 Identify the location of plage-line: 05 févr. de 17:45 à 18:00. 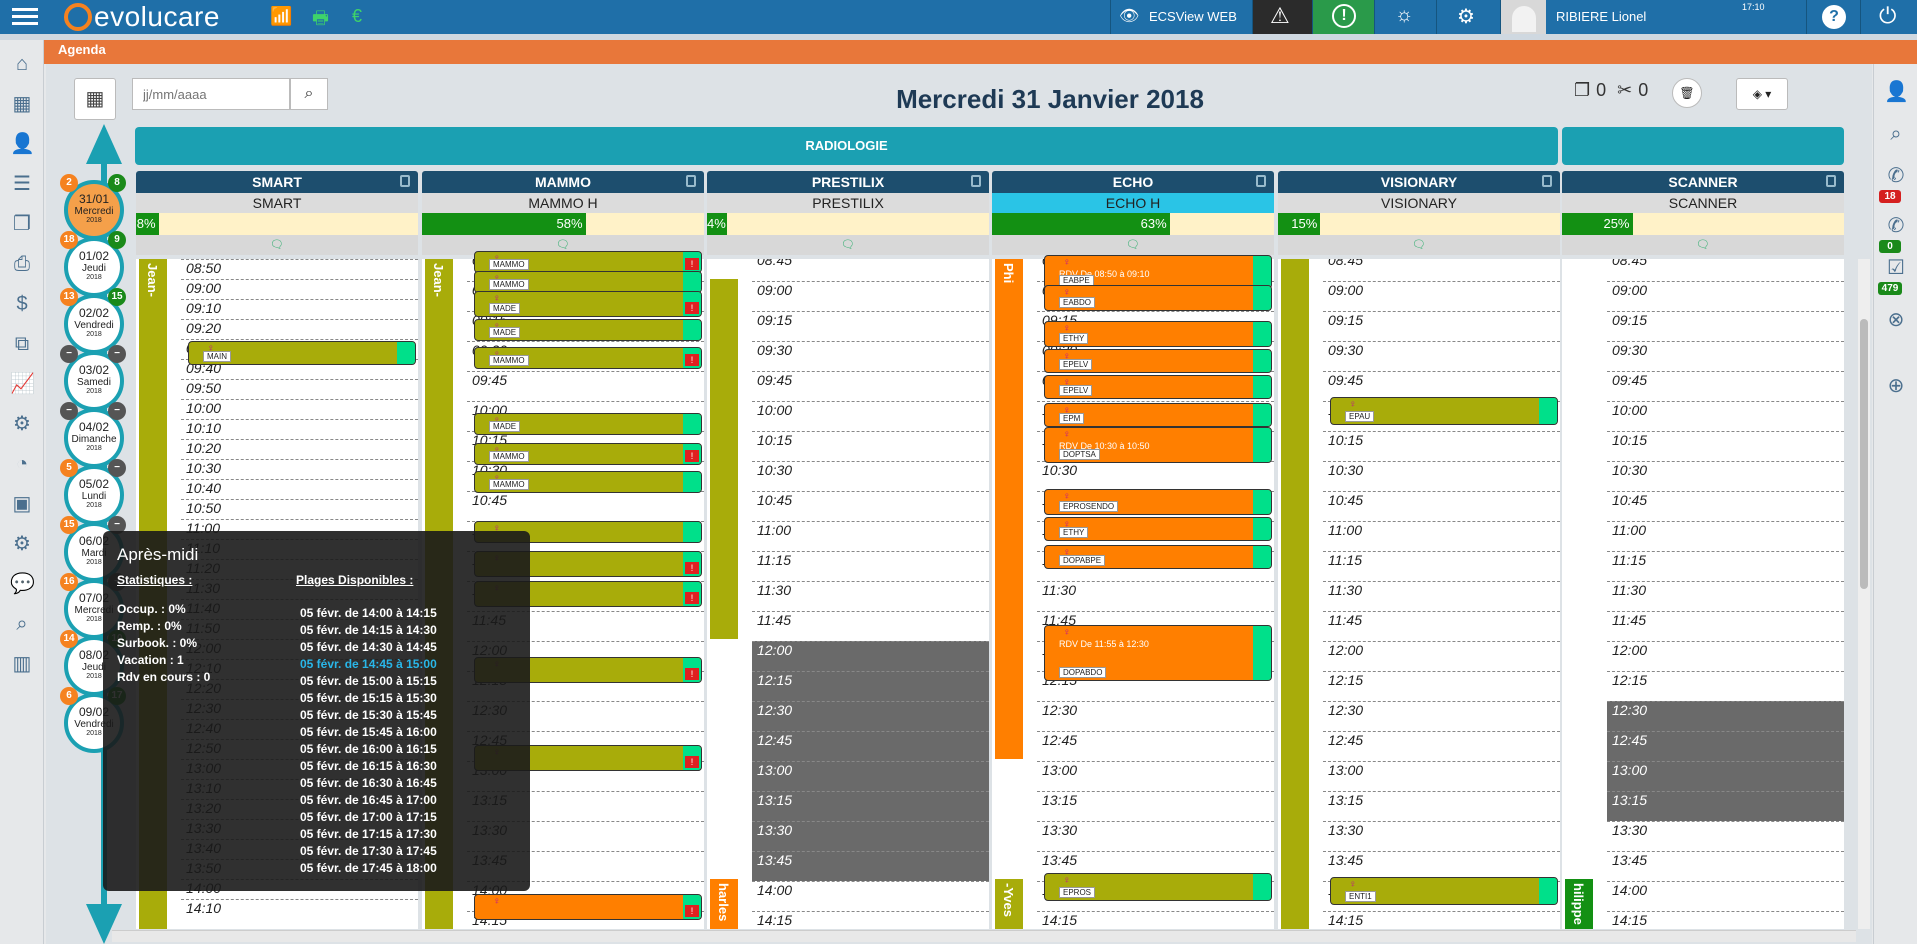
(368, 868).